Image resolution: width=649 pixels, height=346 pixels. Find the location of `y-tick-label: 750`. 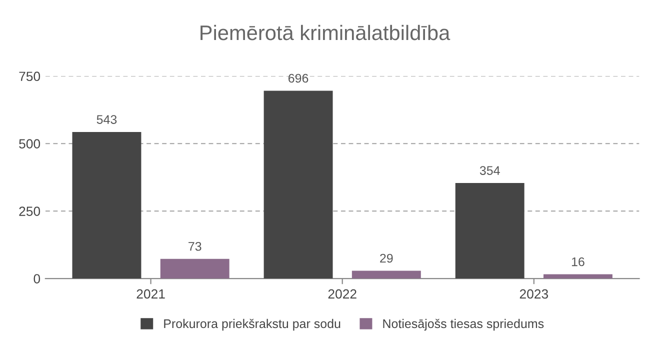

y-tick-label: 750 is located at coordinates (29, 77).